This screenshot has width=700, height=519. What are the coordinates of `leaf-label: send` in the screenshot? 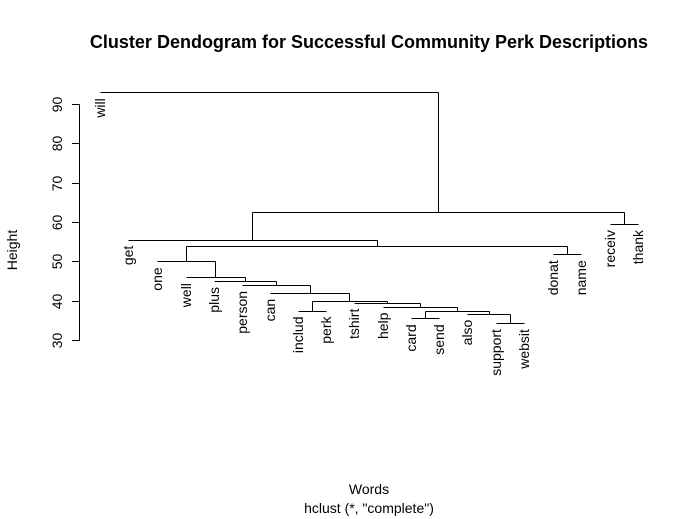 It's located at (439, 339).